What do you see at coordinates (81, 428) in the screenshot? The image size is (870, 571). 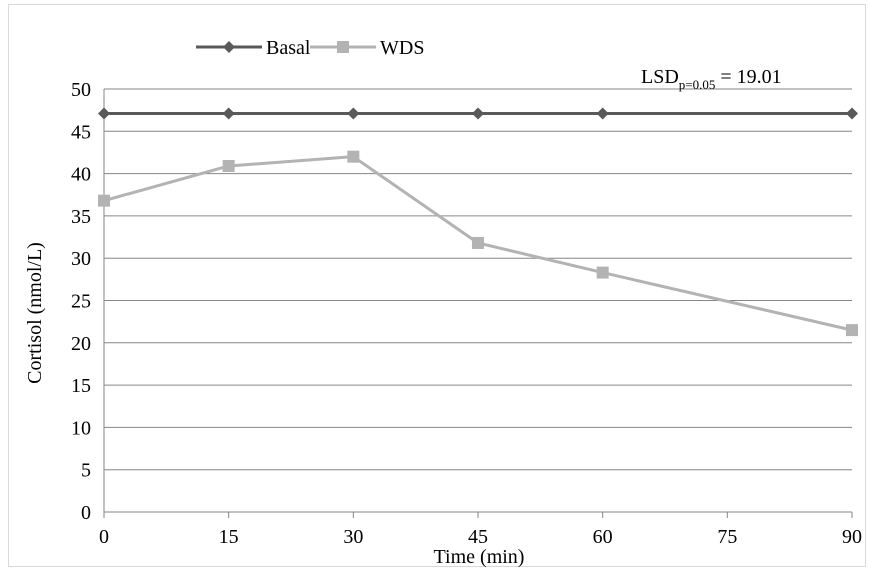 I see `y-tick-label: 10` at bounding box center [81, 428].